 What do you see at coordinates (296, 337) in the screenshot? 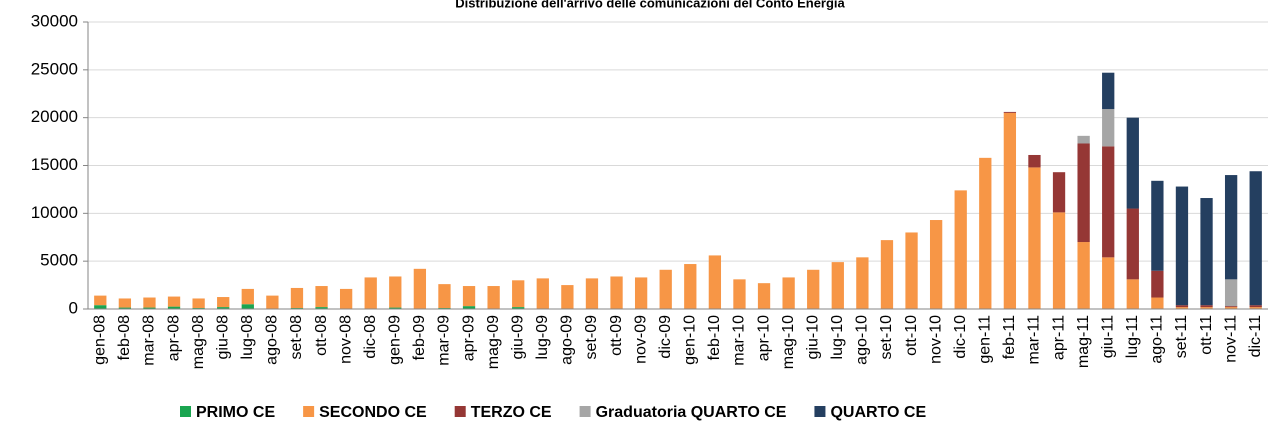
I see `x-tick-label: set-08` at bounding box center [296, 337].